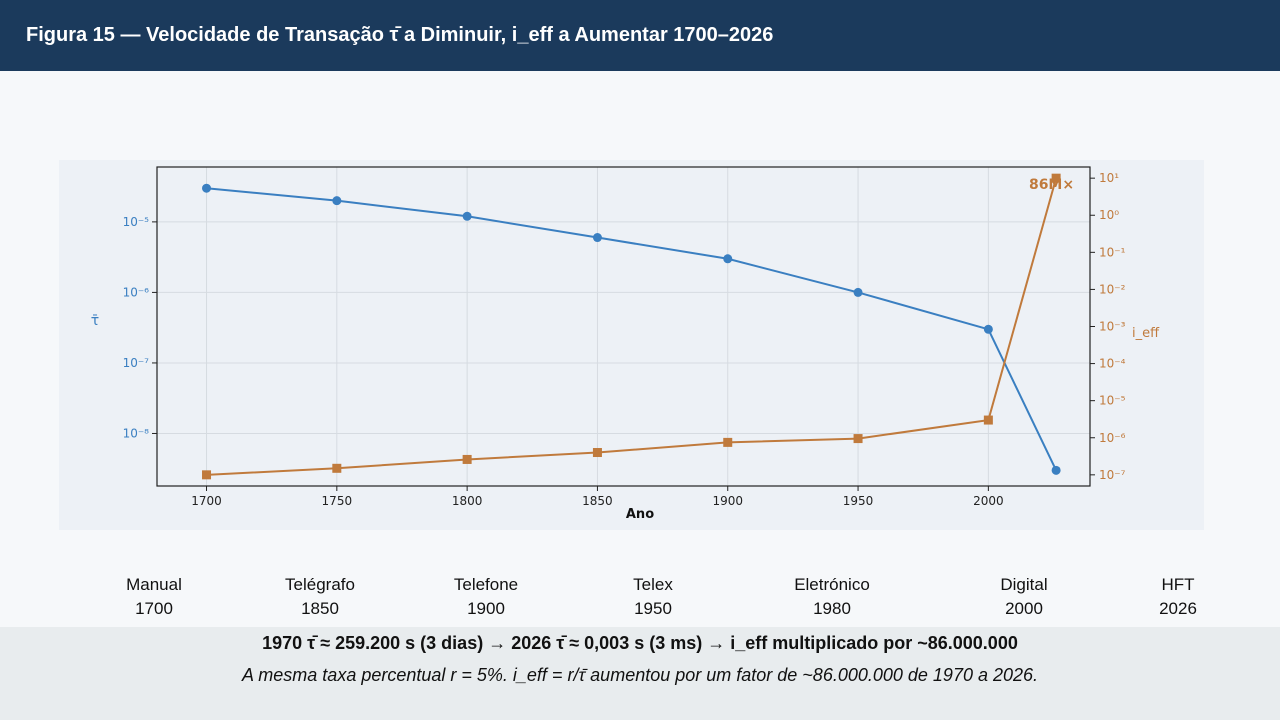  What do you see at coordinates (1024, 608) in the screenshot?
I see `stage-year: 2000` at bounding box center [1024, 608].